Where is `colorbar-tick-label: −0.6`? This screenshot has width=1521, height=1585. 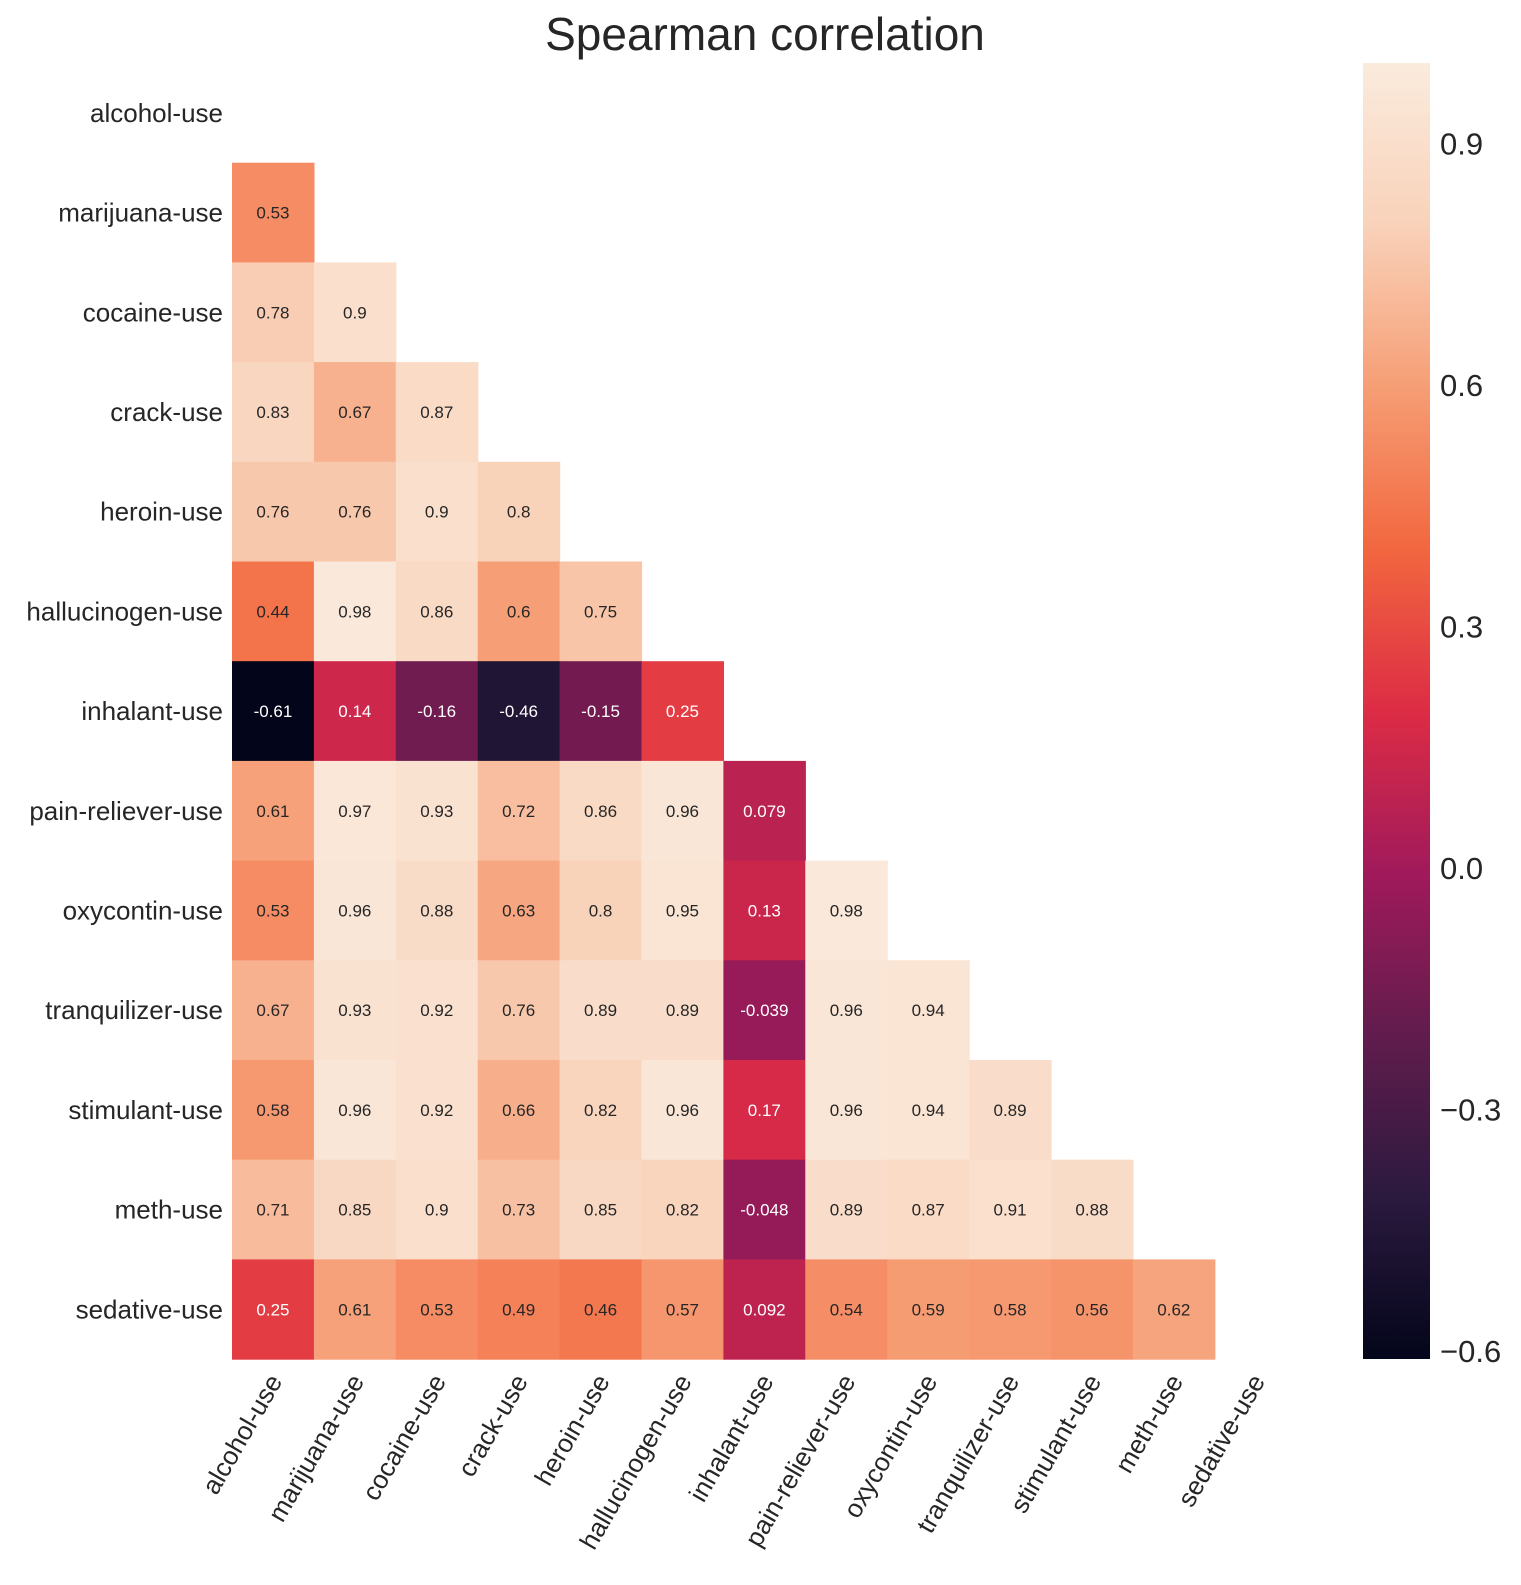 colorbar-tick-label: −0.6 is located at coordinates (1470, 1351).